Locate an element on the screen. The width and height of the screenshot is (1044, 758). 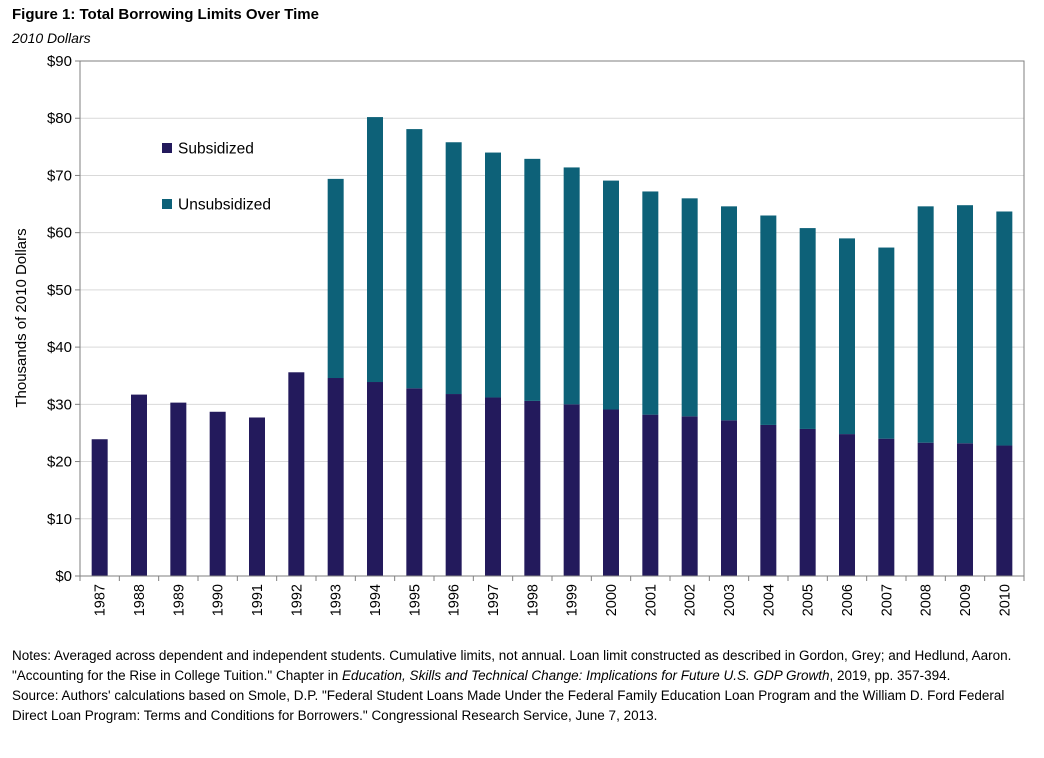
bar-subsidized-2004 is located at coordinates (768, 500).